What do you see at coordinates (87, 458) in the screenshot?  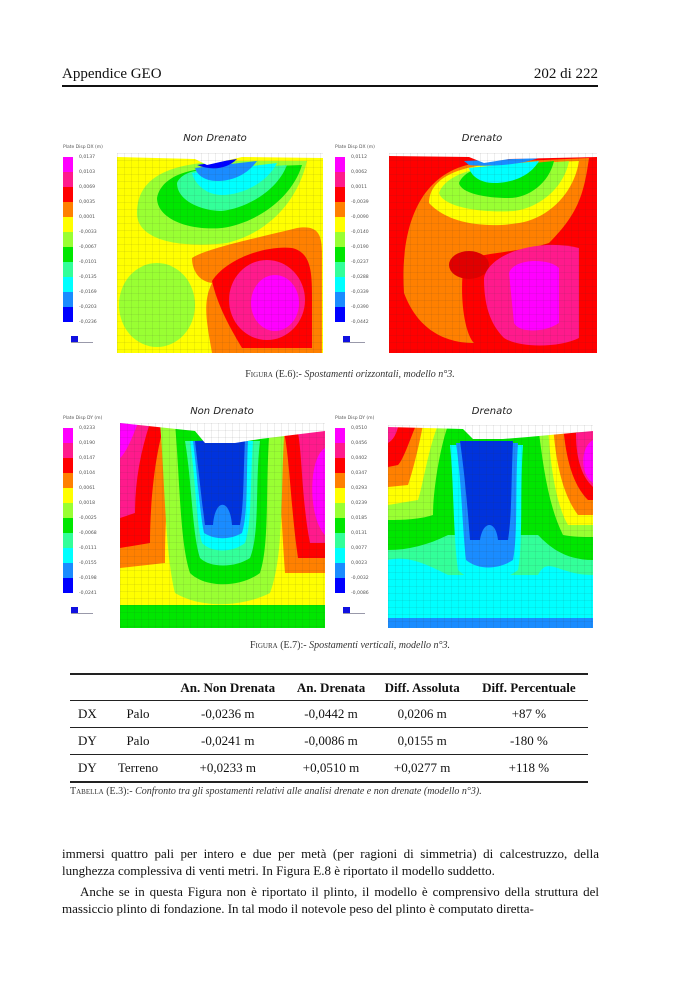 I see `legend-label: 0,0147` at bounding box center [87, 458].